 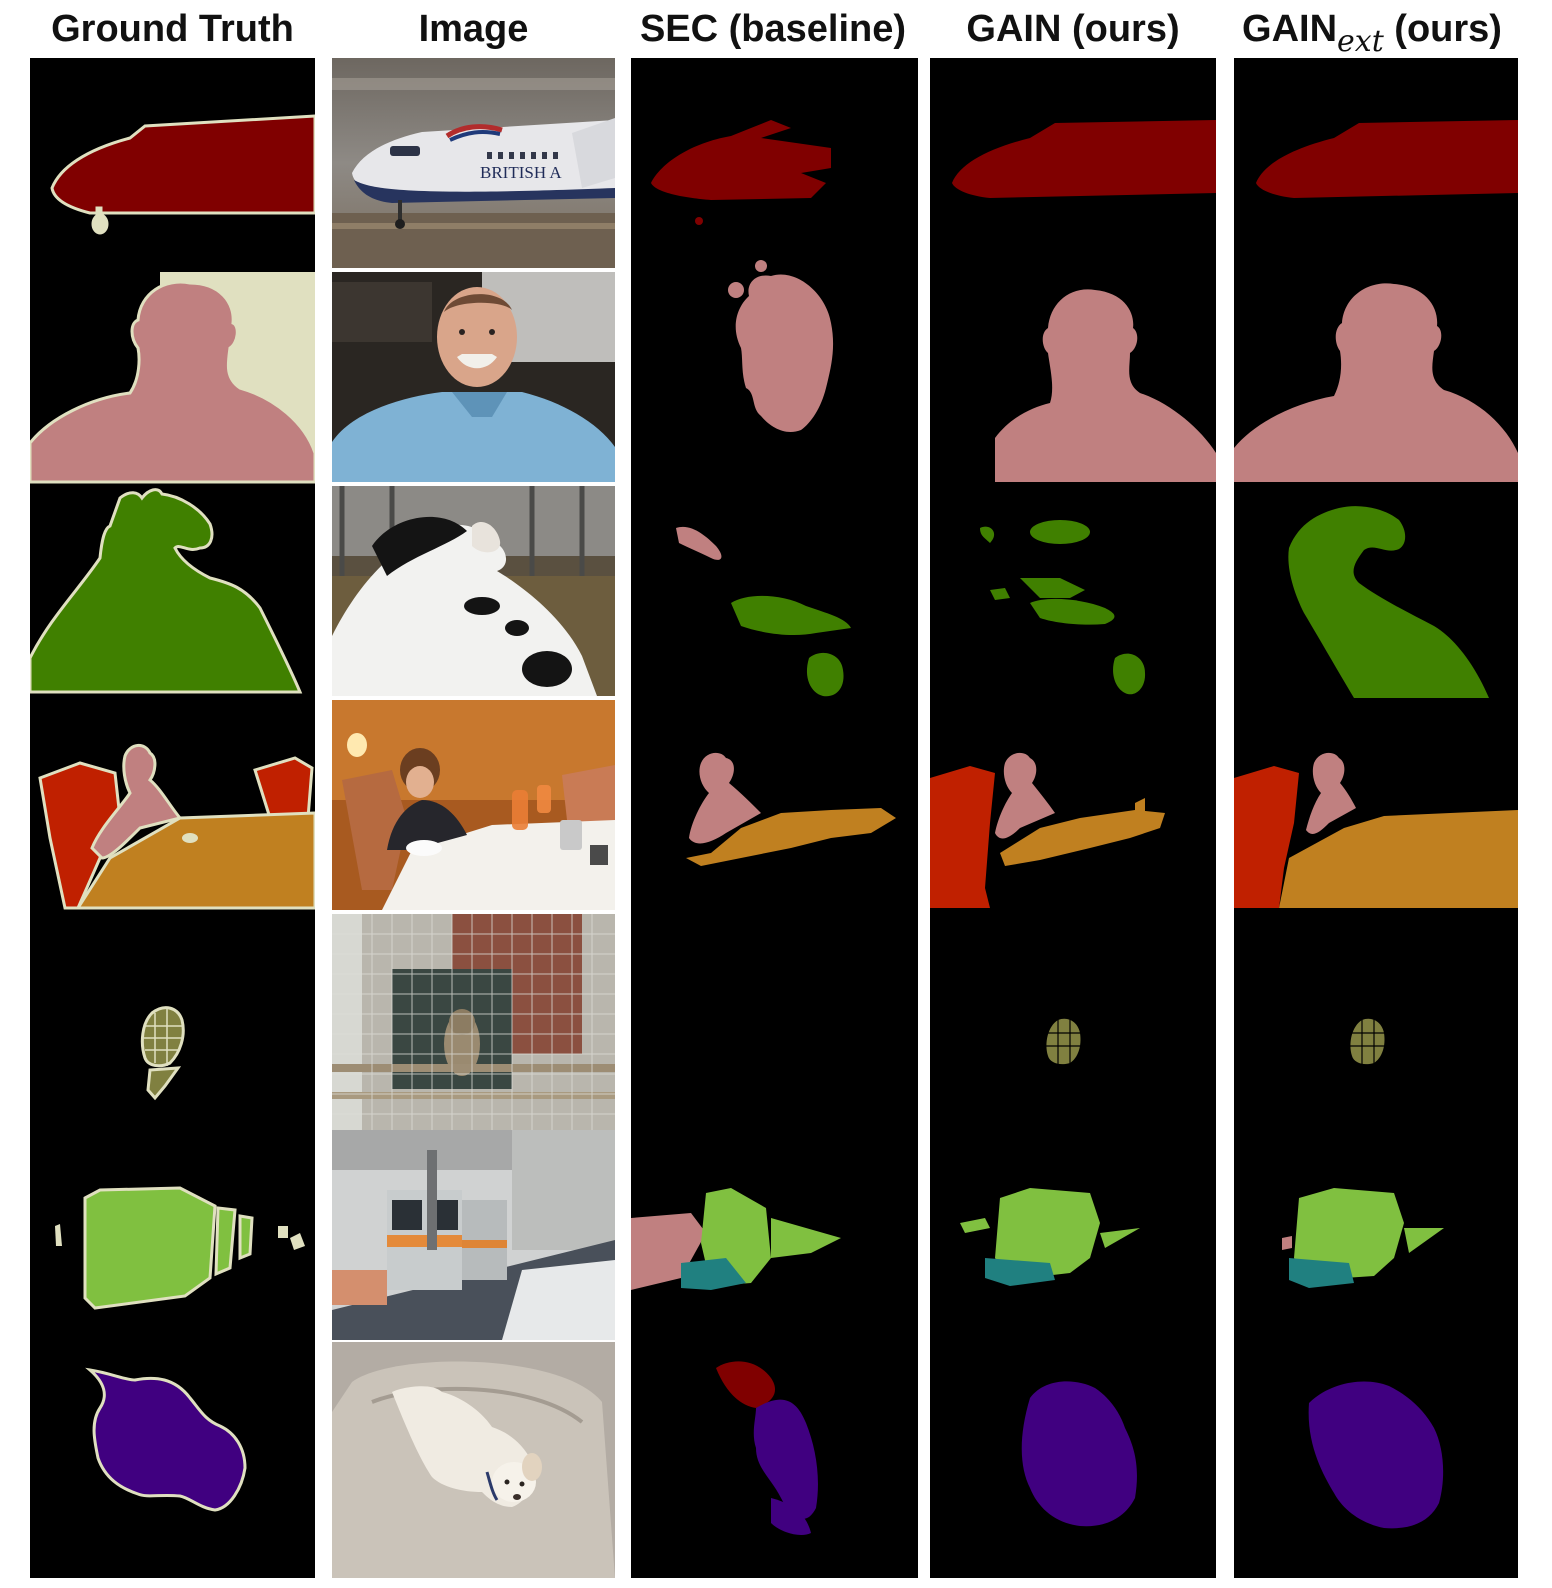 What do you see at coordinates (767, 1448) in the screenshot?
I see `sec-dog-mask` at bounding box center [767, 1448].